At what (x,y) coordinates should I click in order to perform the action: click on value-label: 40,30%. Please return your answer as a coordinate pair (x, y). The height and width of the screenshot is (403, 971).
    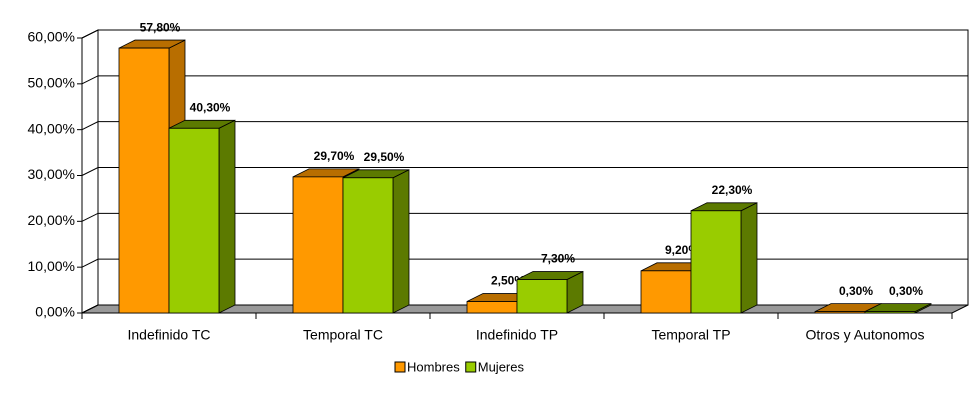
    Looking at the image, I should click on (210, 107).